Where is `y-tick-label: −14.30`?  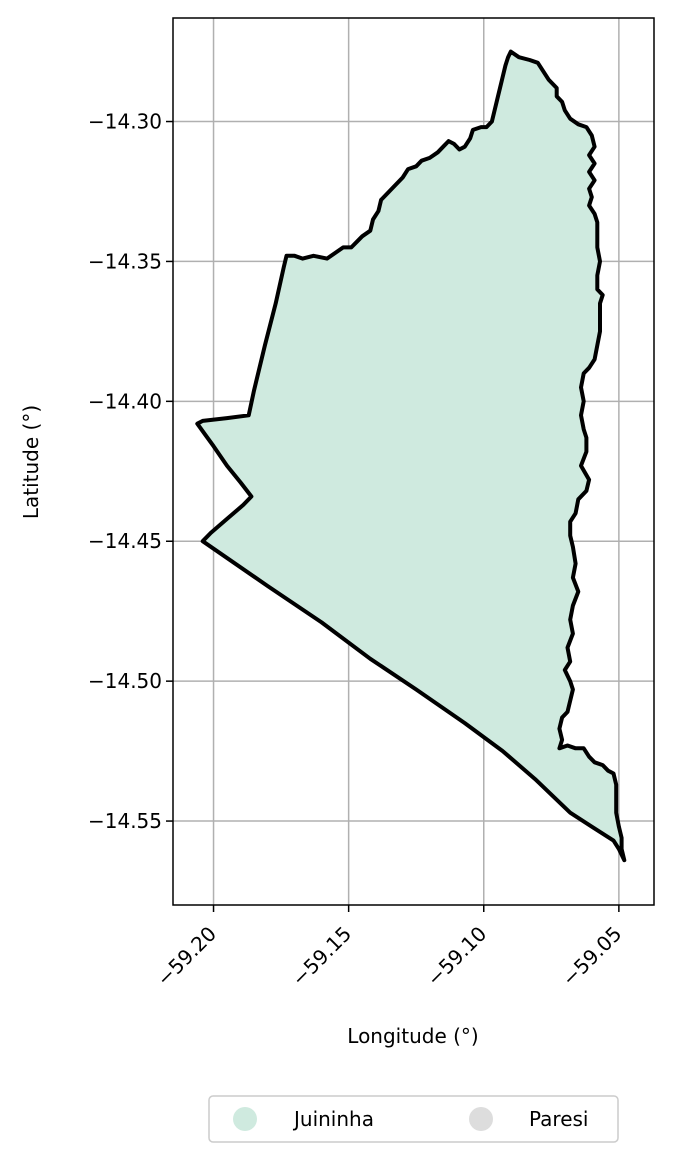 y-tick-label: −14.30 is located at coordinates (125, 122).